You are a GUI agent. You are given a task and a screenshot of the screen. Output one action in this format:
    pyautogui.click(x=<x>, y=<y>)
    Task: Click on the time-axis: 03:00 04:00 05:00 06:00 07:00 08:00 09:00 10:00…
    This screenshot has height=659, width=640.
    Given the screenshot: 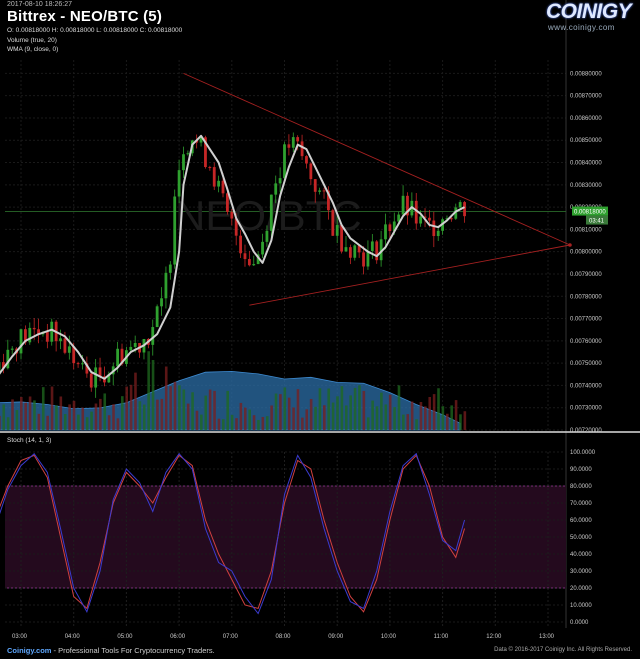 What is the action you would take?
    pyautogui.click(x=283, y=637)
    